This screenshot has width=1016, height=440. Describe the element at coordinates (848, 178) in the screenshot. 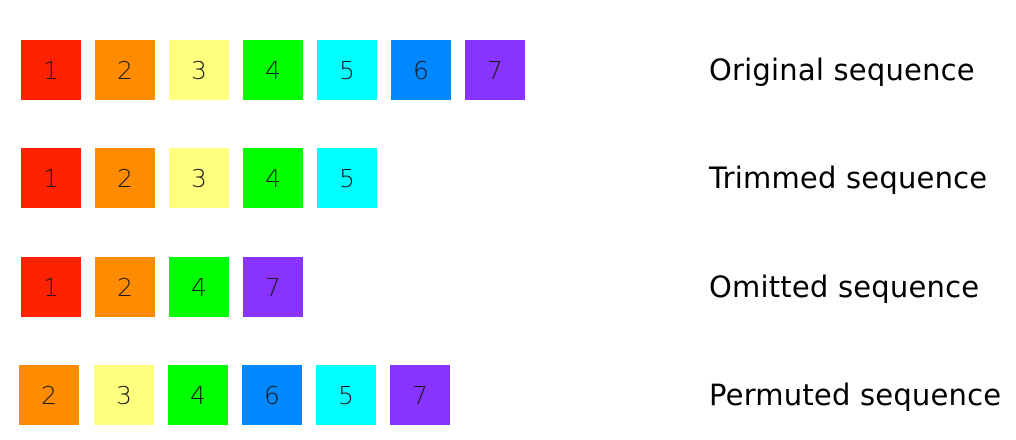

I see `row-label: Trimmed sequence` at that location.